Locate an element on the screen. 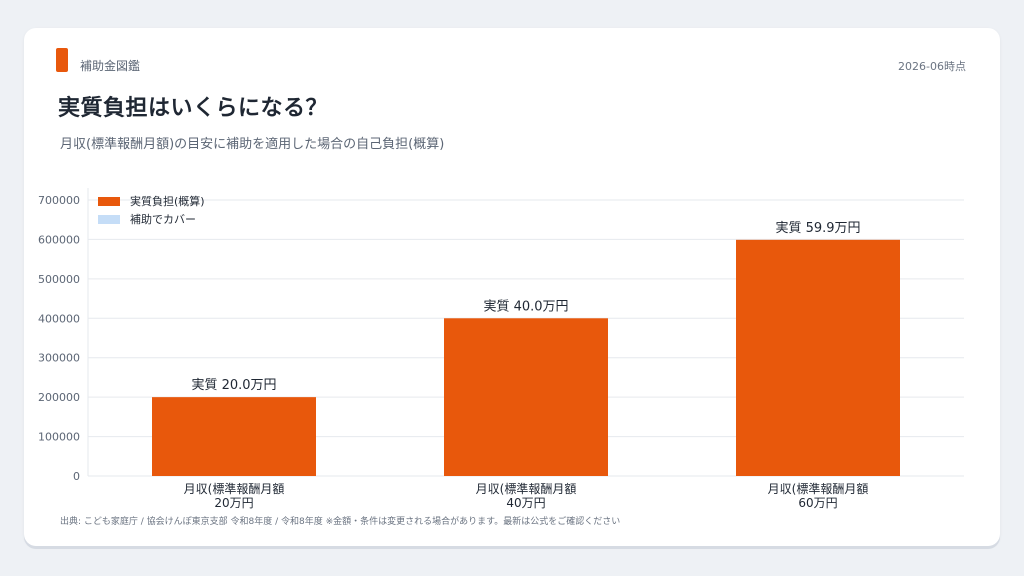 The height and width of the screenshot is (576, 1024). brand-name: 補助金図鑑 is located at coordinates (110, 66).